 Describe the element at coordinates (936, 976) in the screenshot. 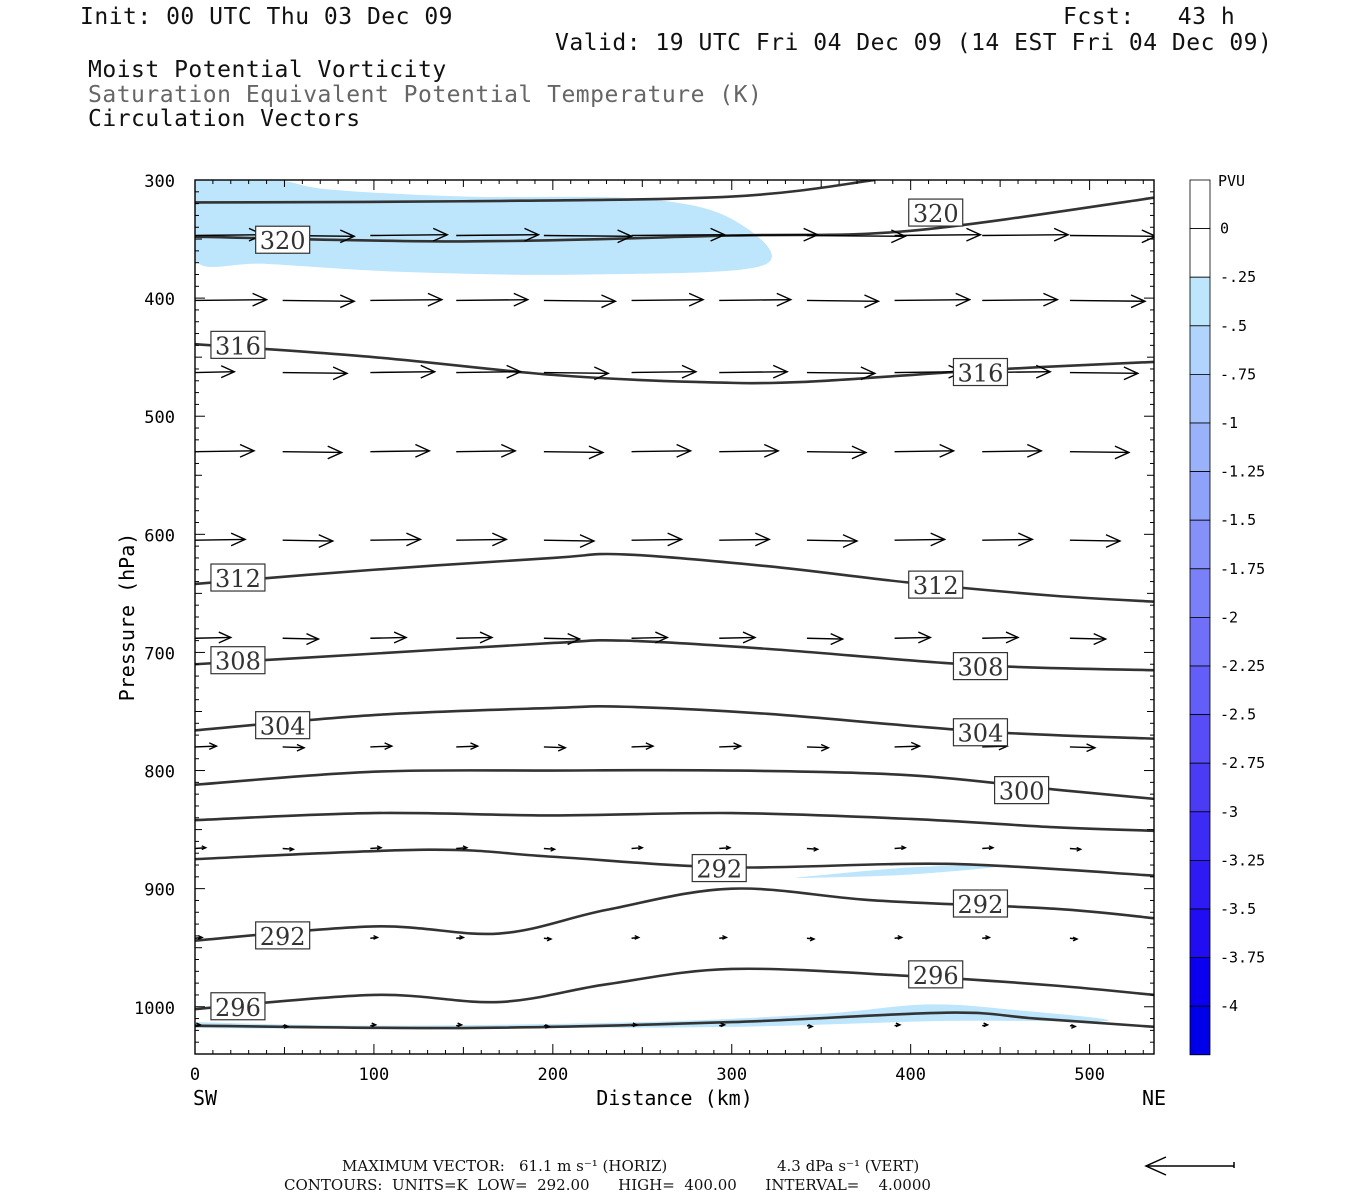

I see `contour-label: 296` at that location.